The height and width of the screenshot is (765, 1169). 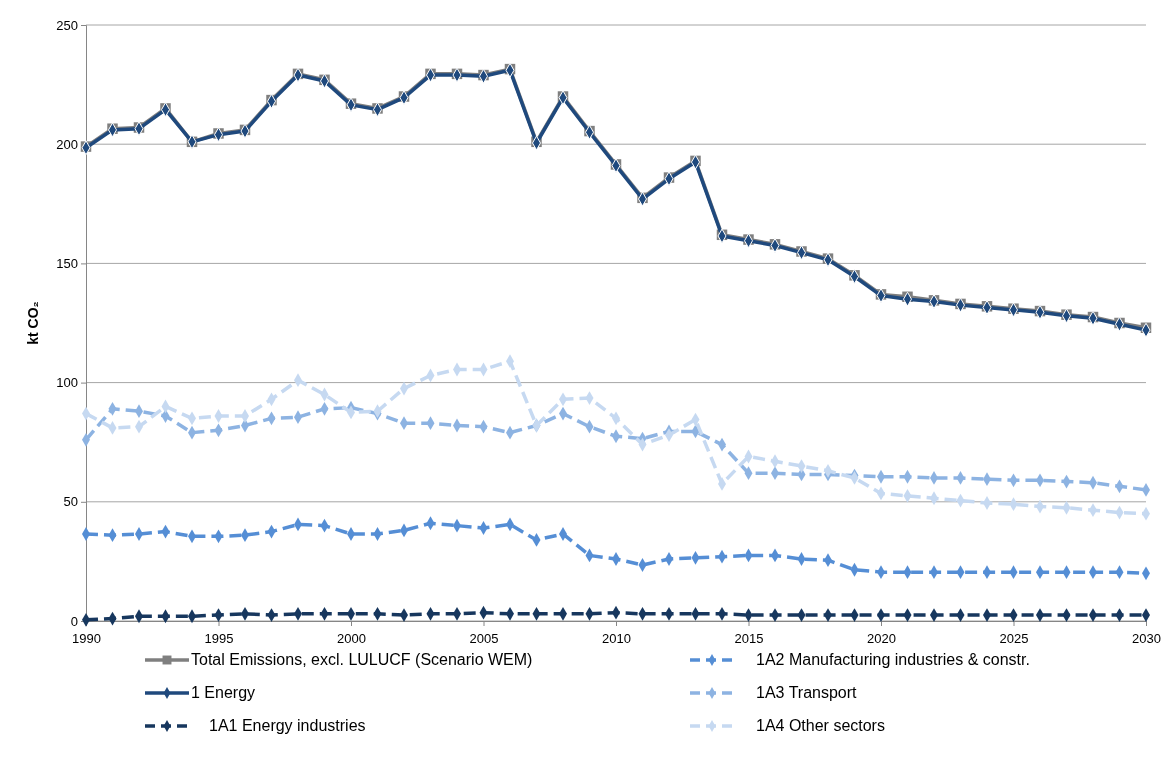 I want to click on x-tick-label: 2020, so click(x=881, y=639).